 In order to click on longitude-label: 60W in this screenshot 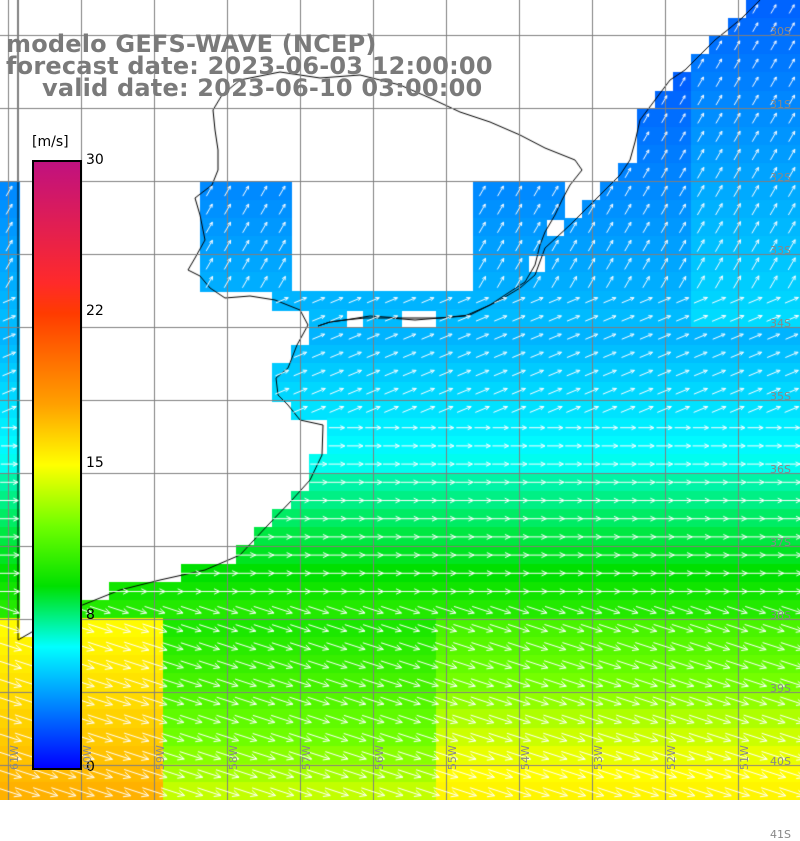, I will do `click(87, 757)`.